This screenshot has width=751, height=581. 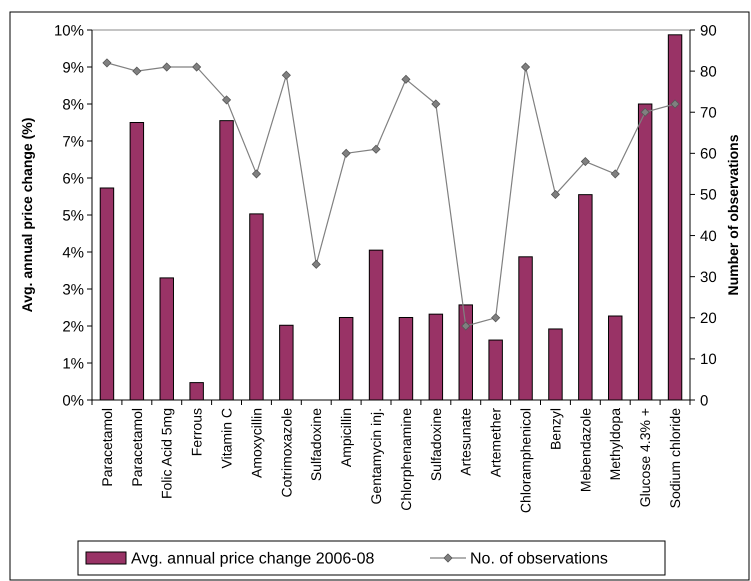 I want to click on x-tick-label: Mebendazole, so click(x=585, y=450).